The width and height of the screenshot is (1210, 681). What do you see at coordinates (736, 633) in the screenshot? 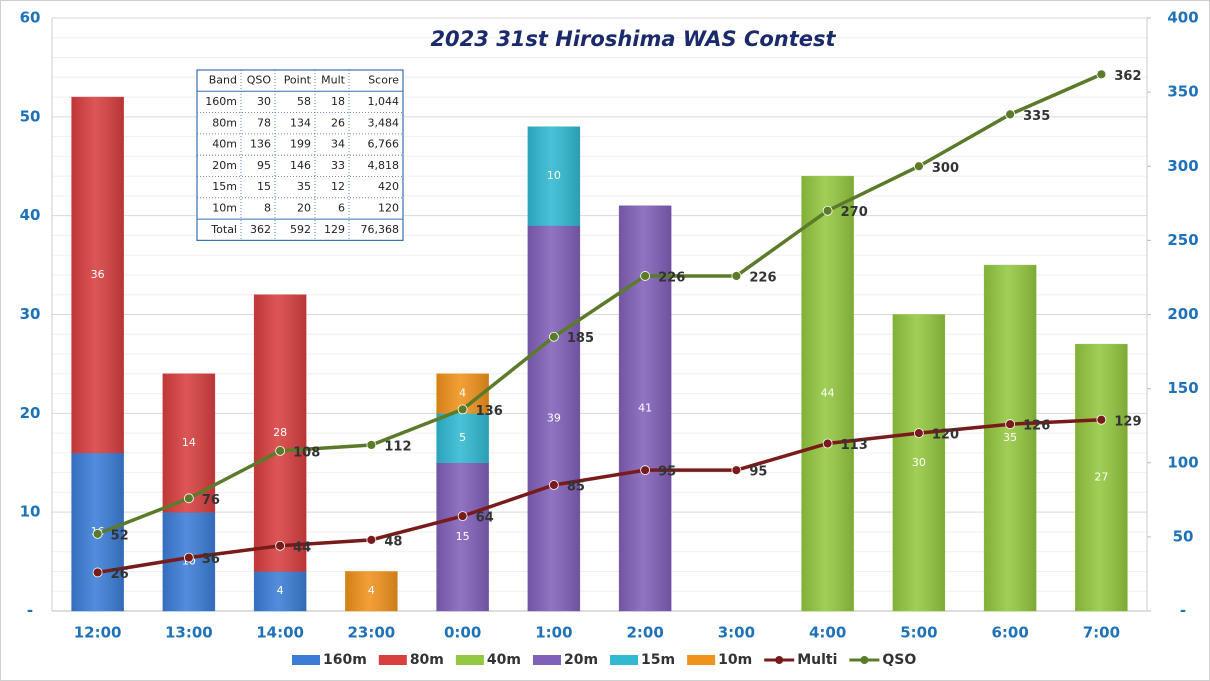
I see `x-tick-label: 3:00` at bounding box center [736, 633].